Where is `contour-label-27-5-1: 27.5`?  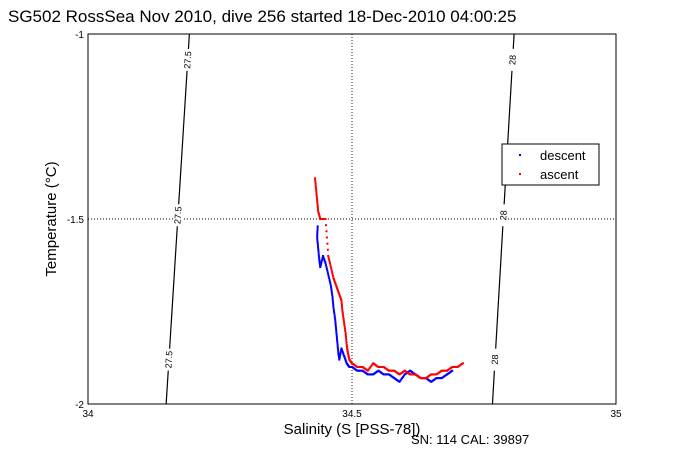
contour-label-27-5-1: 27.5 is located at coordinates (177, 215).